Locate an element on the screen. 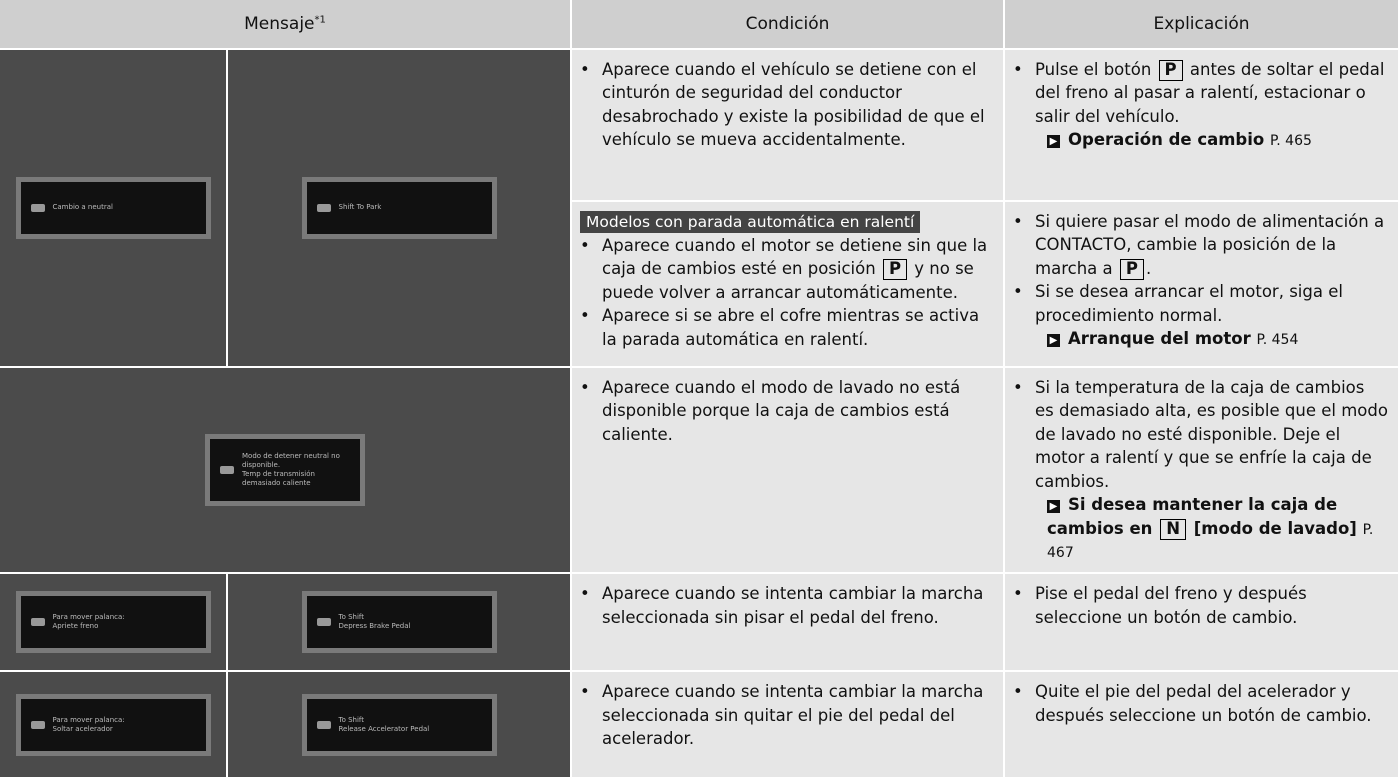  message-image-cell: Para mover palanca: Apriete freno is located at coordinates (113, 622).